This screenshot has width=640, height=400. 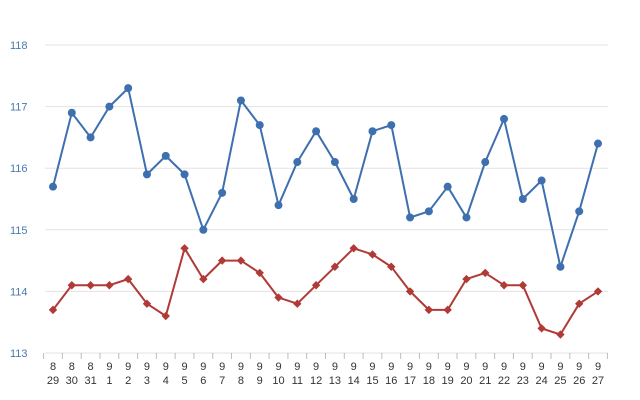 What do you see at coordinates (316, 381) in the screenshot?
I see `x-tick-label-day: 12` at bounding box center [316, 381].